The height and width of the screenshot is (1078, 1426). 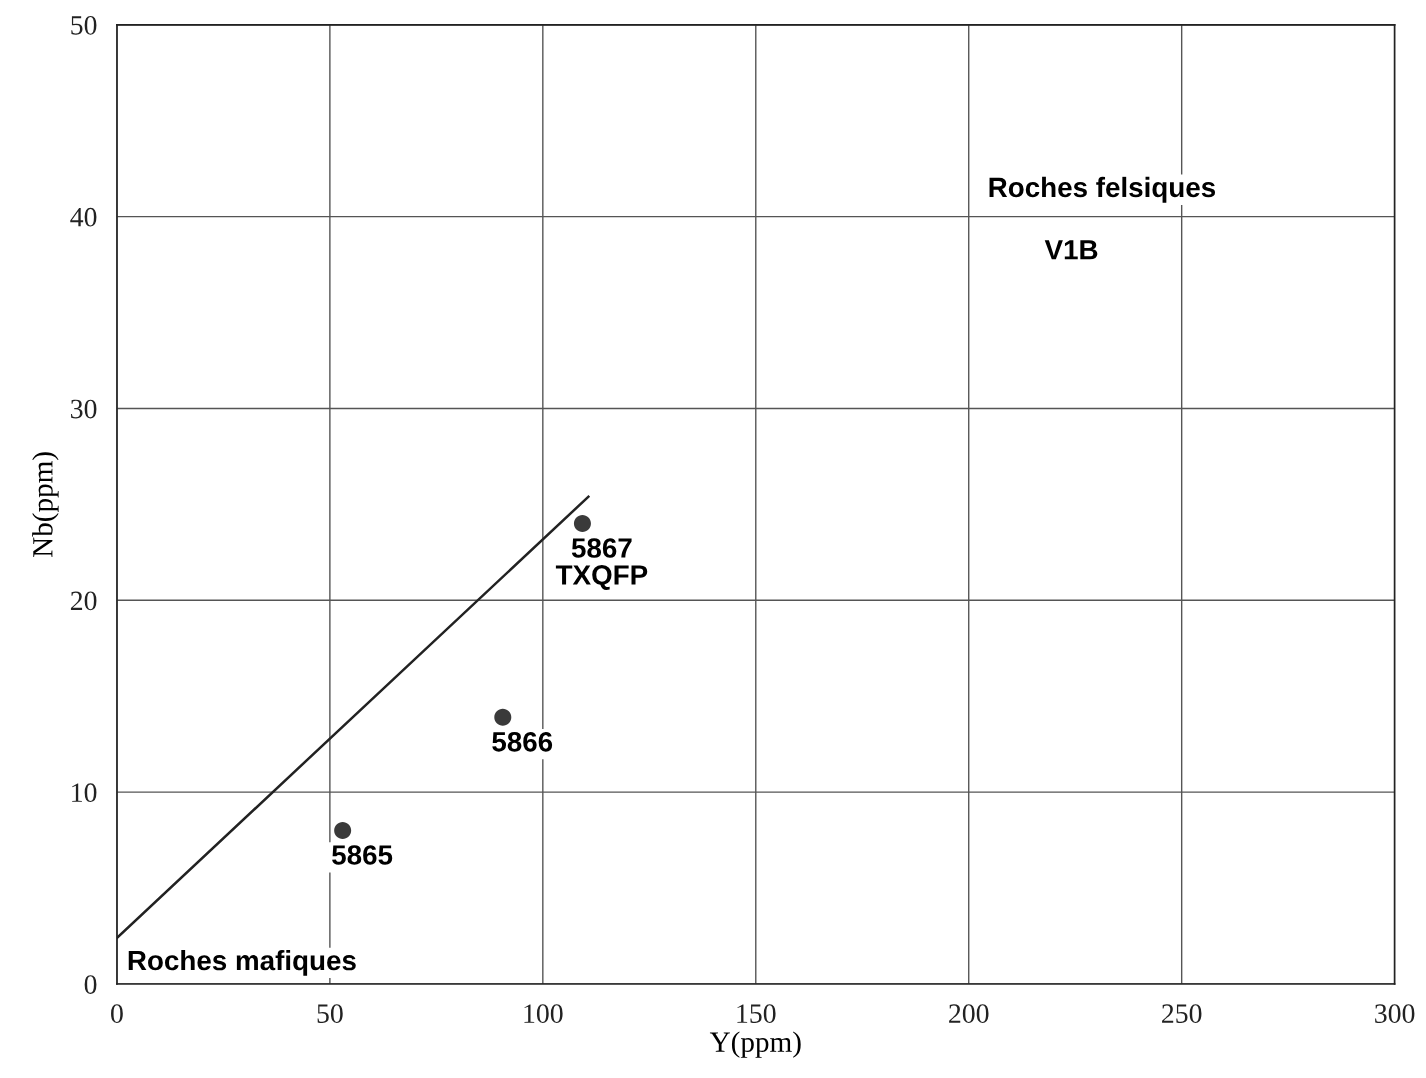 What do you see at coordinates (90, 984) in the screenshot?
I see `y-tick-label: 0` at bounding box center [90, 984].